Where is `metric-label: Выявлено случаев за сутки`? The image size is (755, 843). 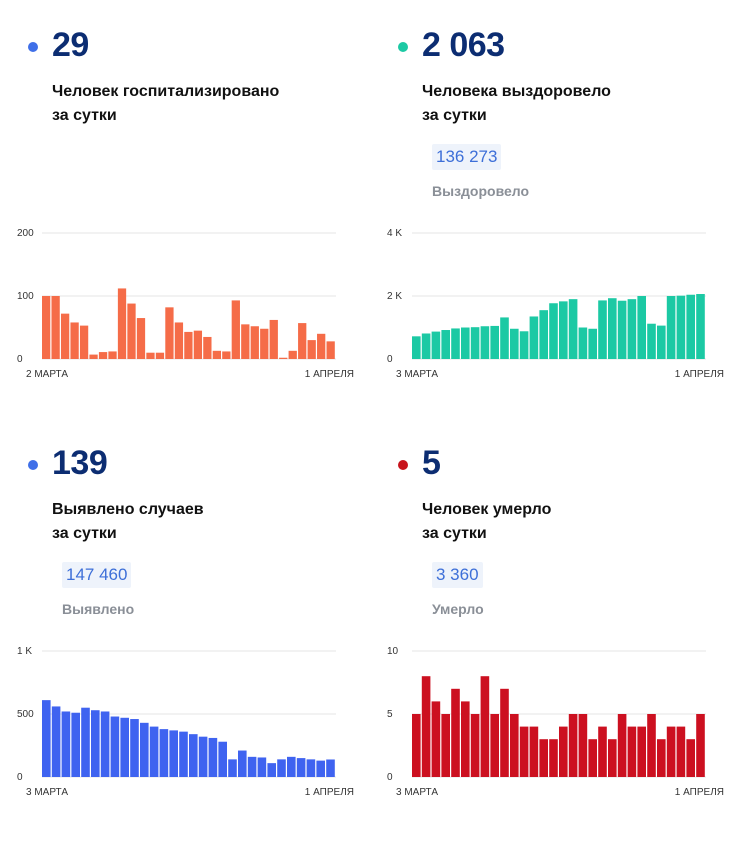 metric-label: Выявлено случаев за сутки is located at coordinates (128, 522).